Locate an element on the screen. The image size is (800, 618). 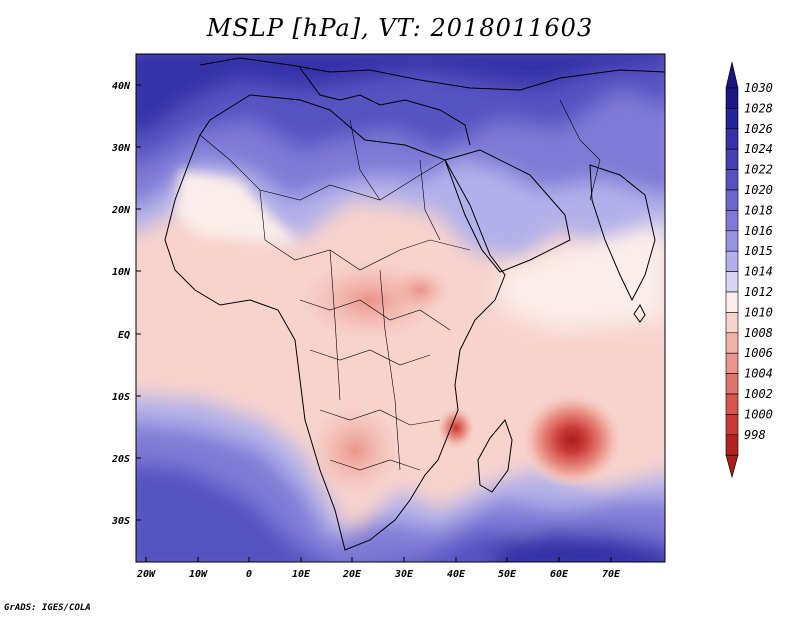
colorbar-label: 1000 is located at coordinates (758, 414).